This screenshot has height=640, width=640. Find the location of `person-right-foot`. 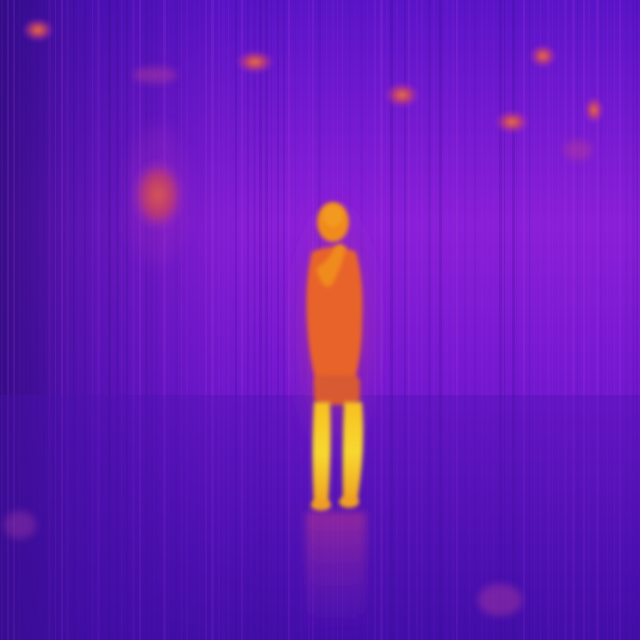

person-right-foot is located at coordinates (349, 502).